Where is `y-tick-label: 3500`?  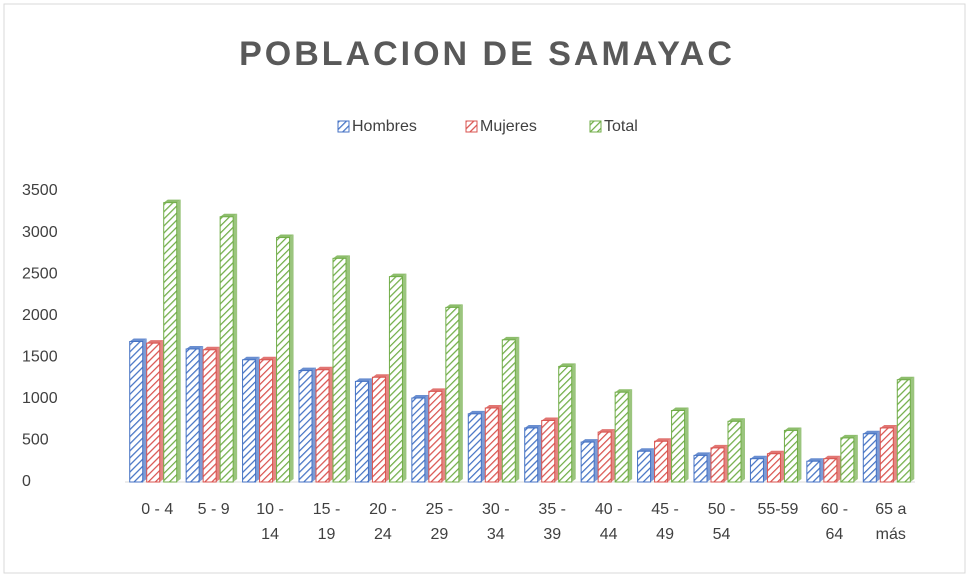
y-tick-label: 3500 is located at coordinates (40, 190).